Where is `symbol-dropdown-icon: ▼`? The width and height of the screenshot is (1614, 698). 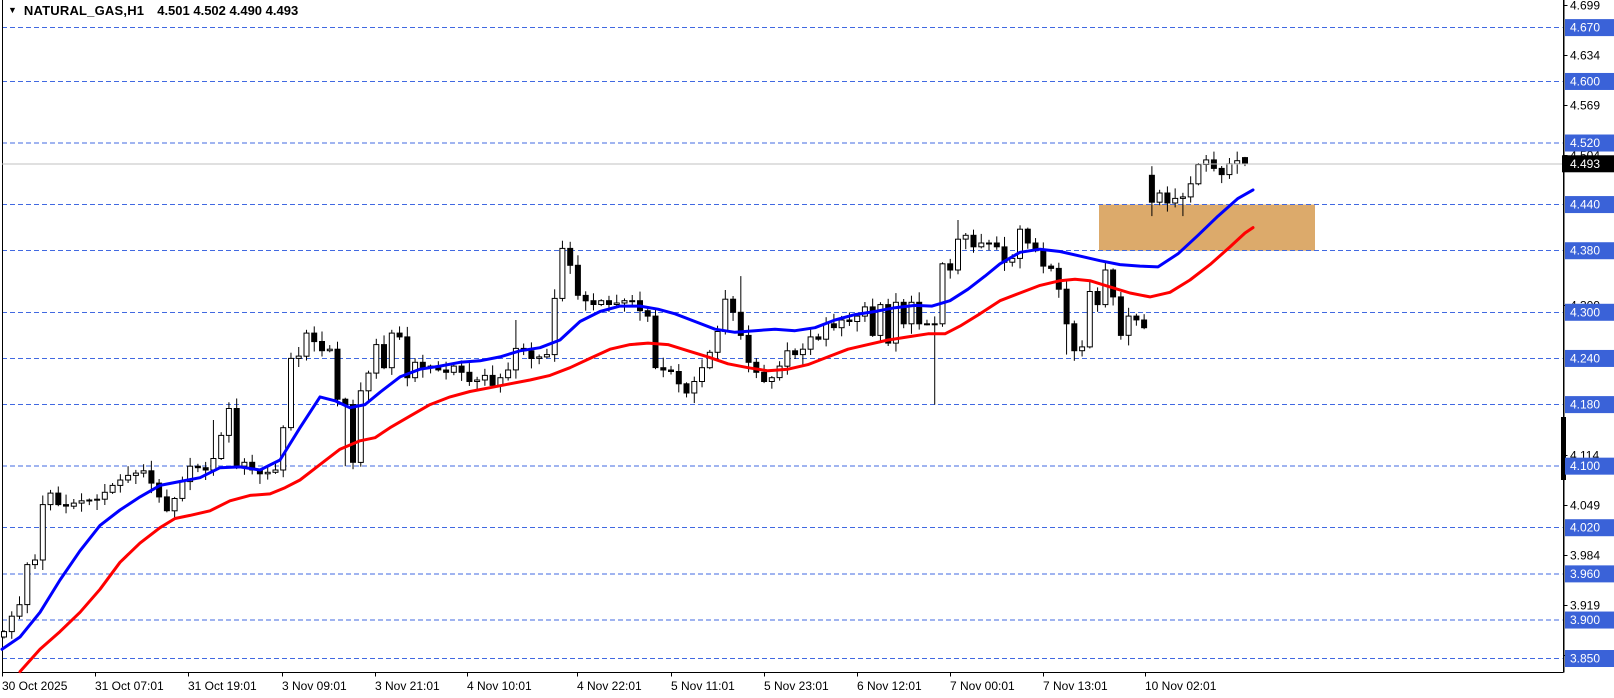 symbol-dropdown-icon: ▼ is located at coordinates (12, 9).